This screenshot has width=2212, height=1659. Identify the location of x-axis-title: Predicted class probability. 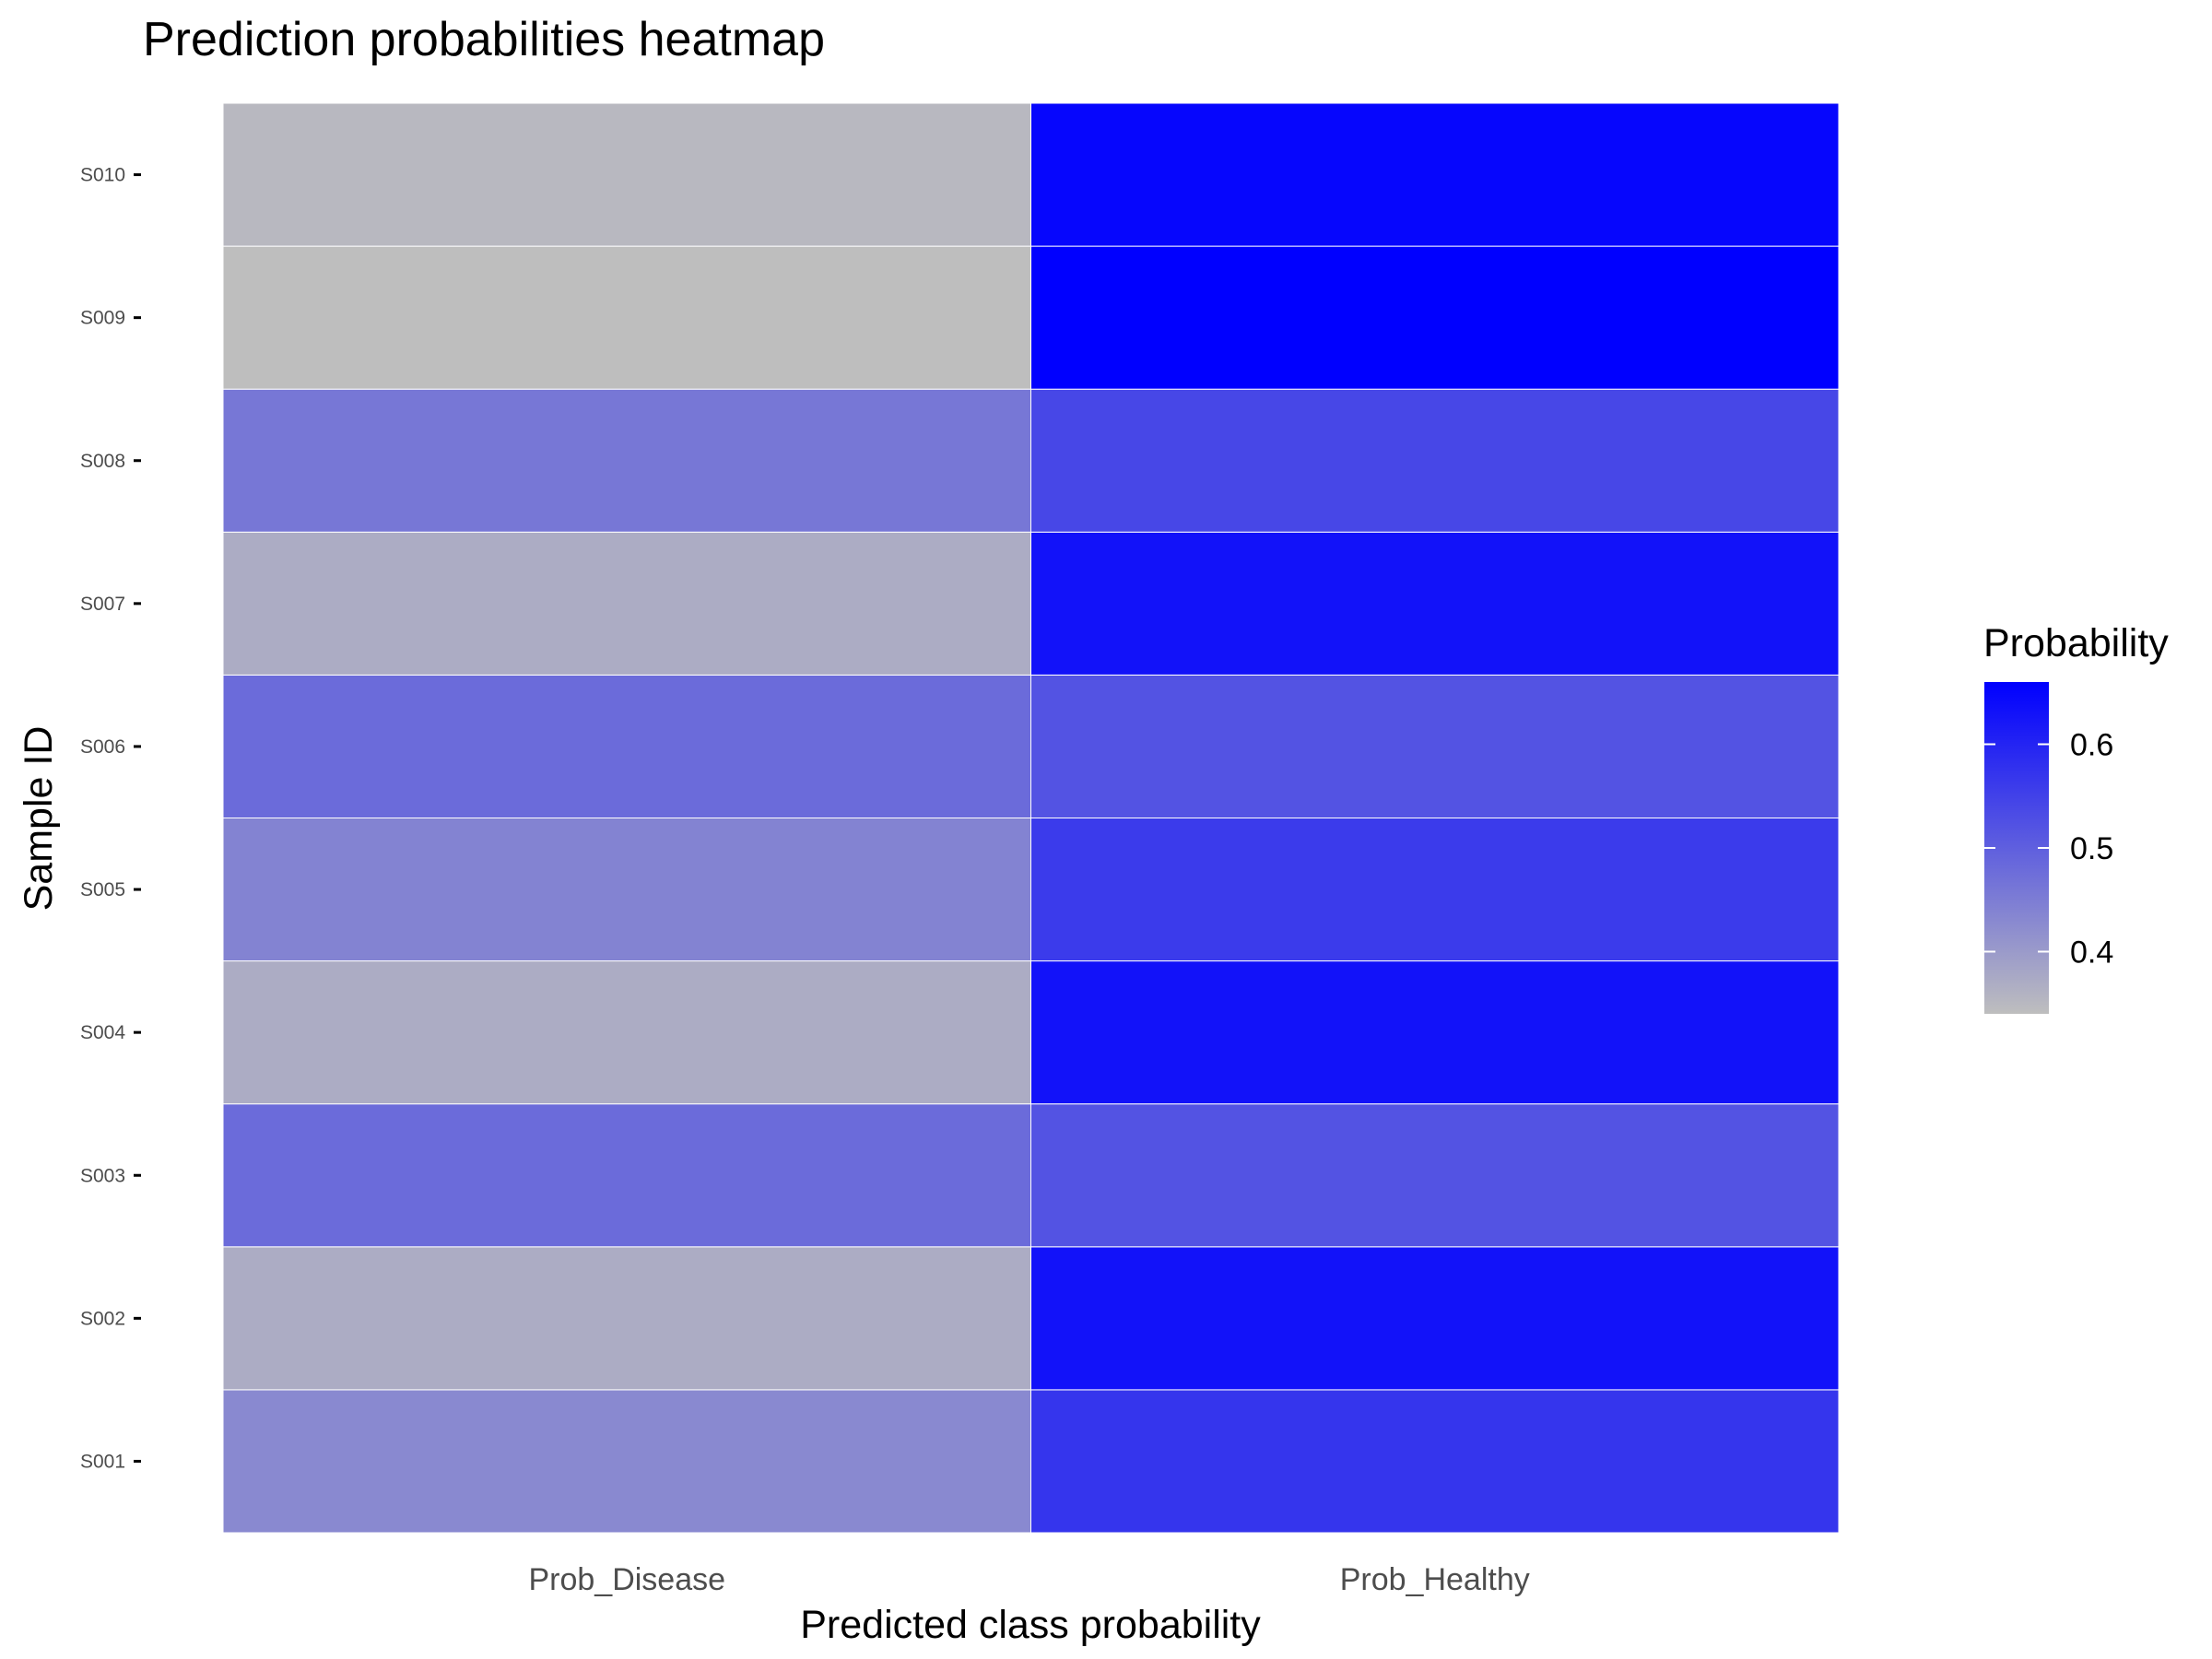
(1030, 1625).